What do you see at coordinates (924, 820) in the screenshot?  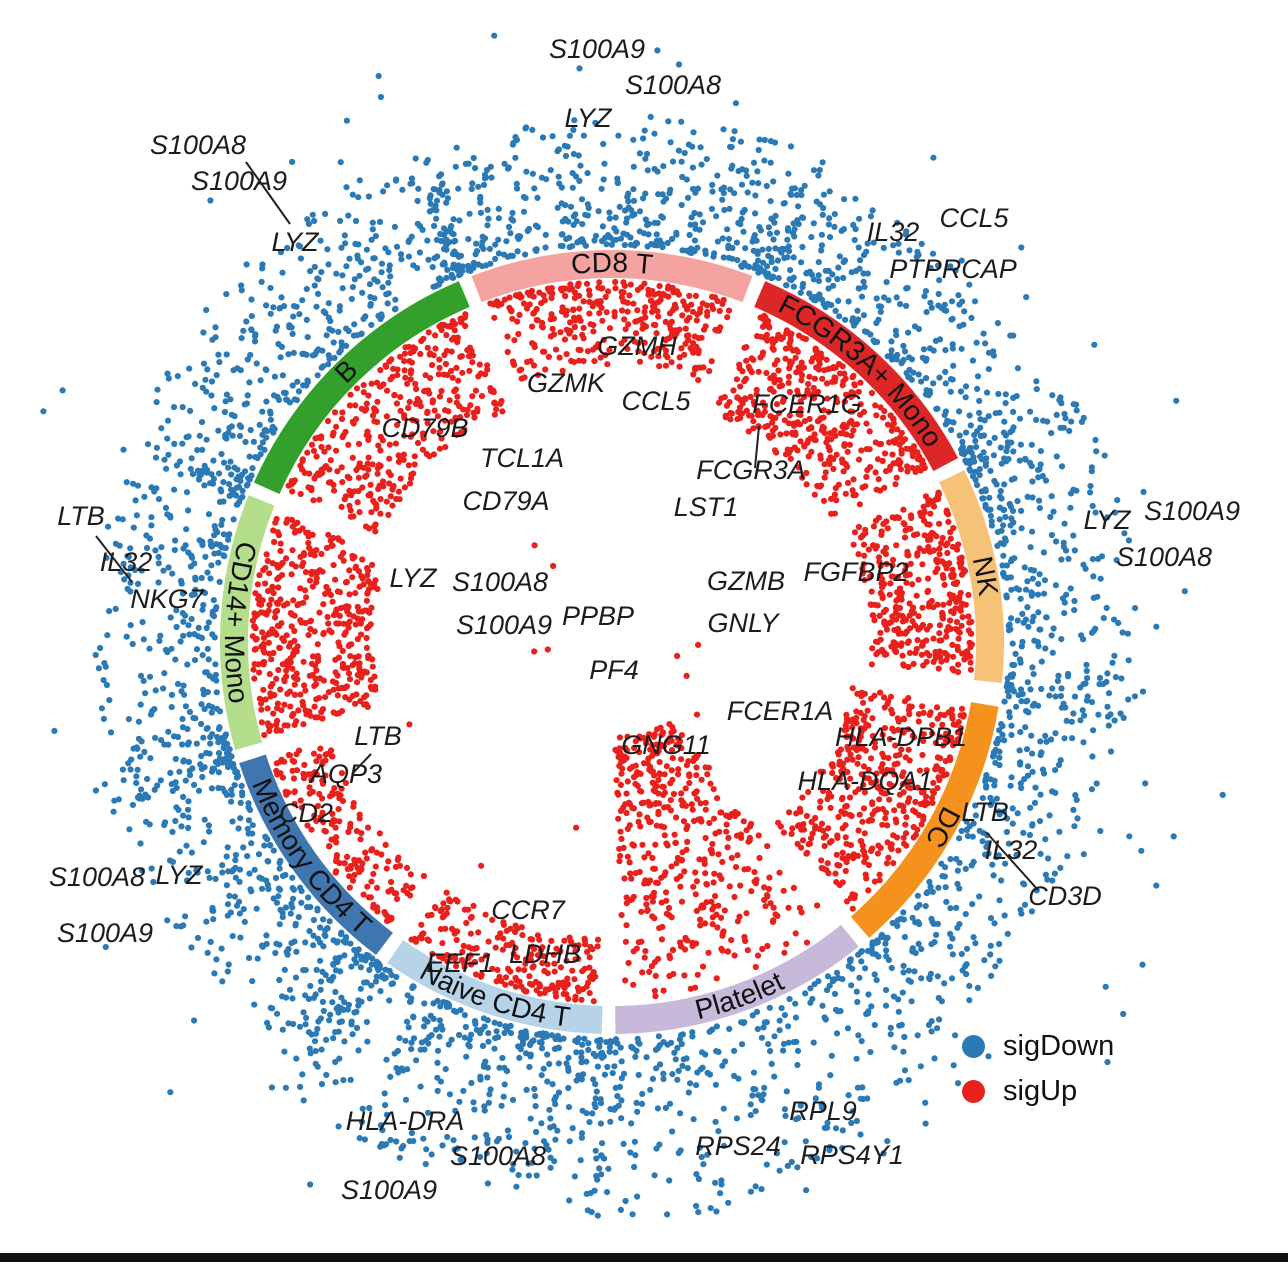 I see `segment-DC` at bounding box center [924, 820].